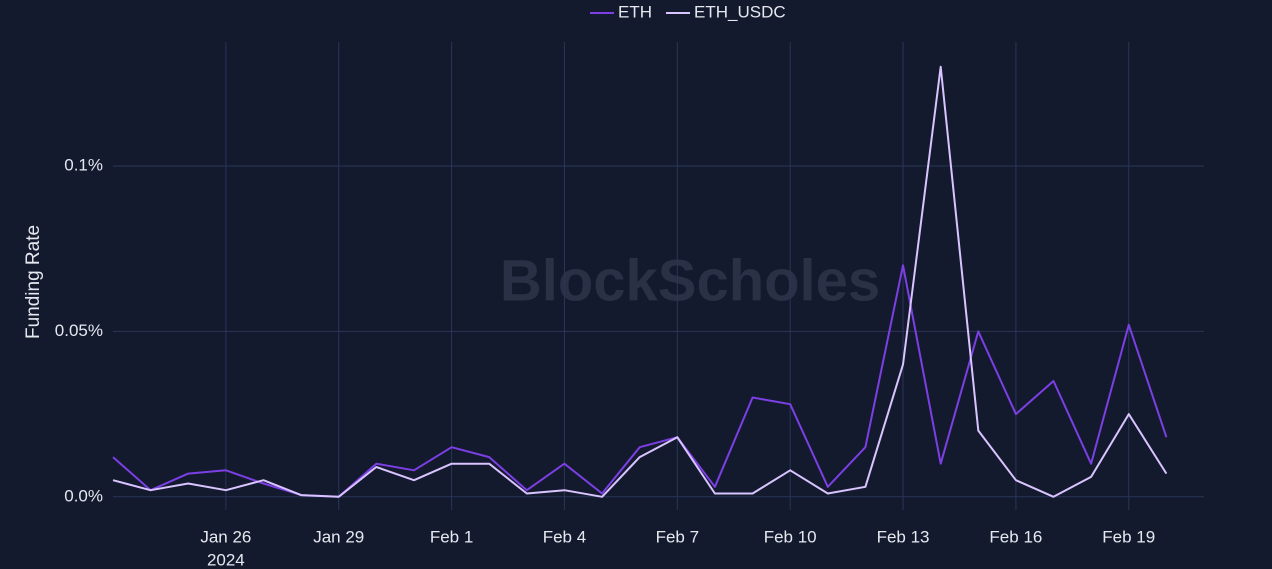  I want to click on x-tick-label: Jan 29, so click(338, 536).